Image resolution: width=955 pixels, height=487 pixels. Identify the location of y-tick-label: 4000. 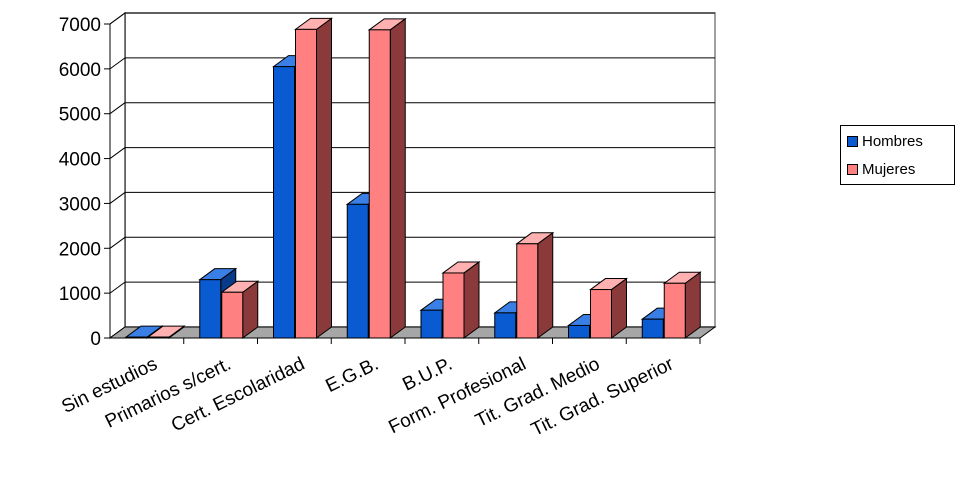
(80, 160).